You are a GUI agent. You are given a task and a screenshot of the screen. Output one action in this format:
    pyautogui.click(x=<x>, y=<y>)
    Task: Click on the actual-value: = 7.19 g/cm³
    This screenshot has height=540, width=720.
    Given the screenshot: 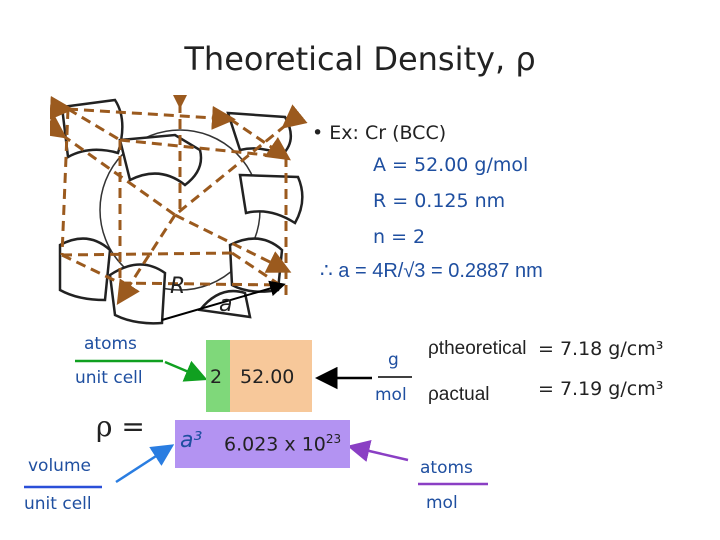 What is the action you would take?
    pyautogui.click(x=601, y=389)
    